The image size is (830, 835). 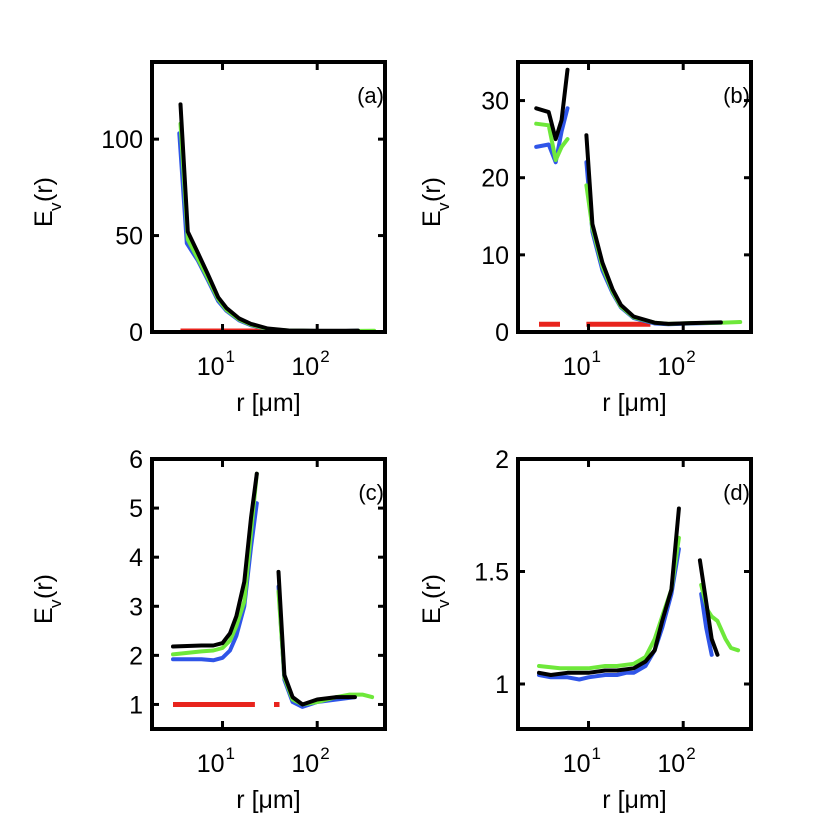 I want to click on y-tick-label-a-1: 50, so click(x=129, y=237).